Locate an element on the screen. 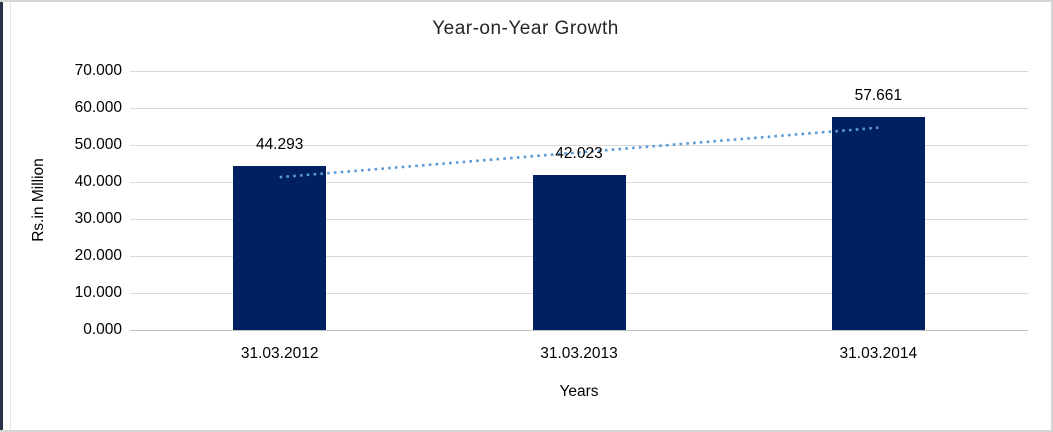 The image size is (1053, 432). bar-31.03.2012 is located at coordinates (280, 248).